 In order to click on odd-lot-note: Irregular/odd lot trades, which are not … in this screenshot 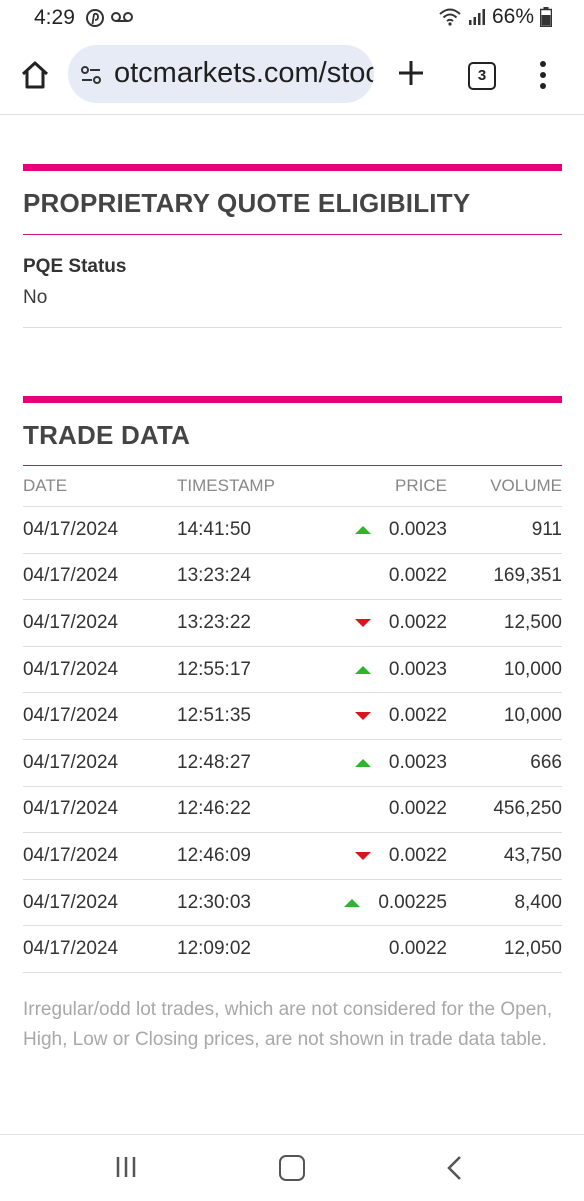, I will do `click(288, 1024)`.